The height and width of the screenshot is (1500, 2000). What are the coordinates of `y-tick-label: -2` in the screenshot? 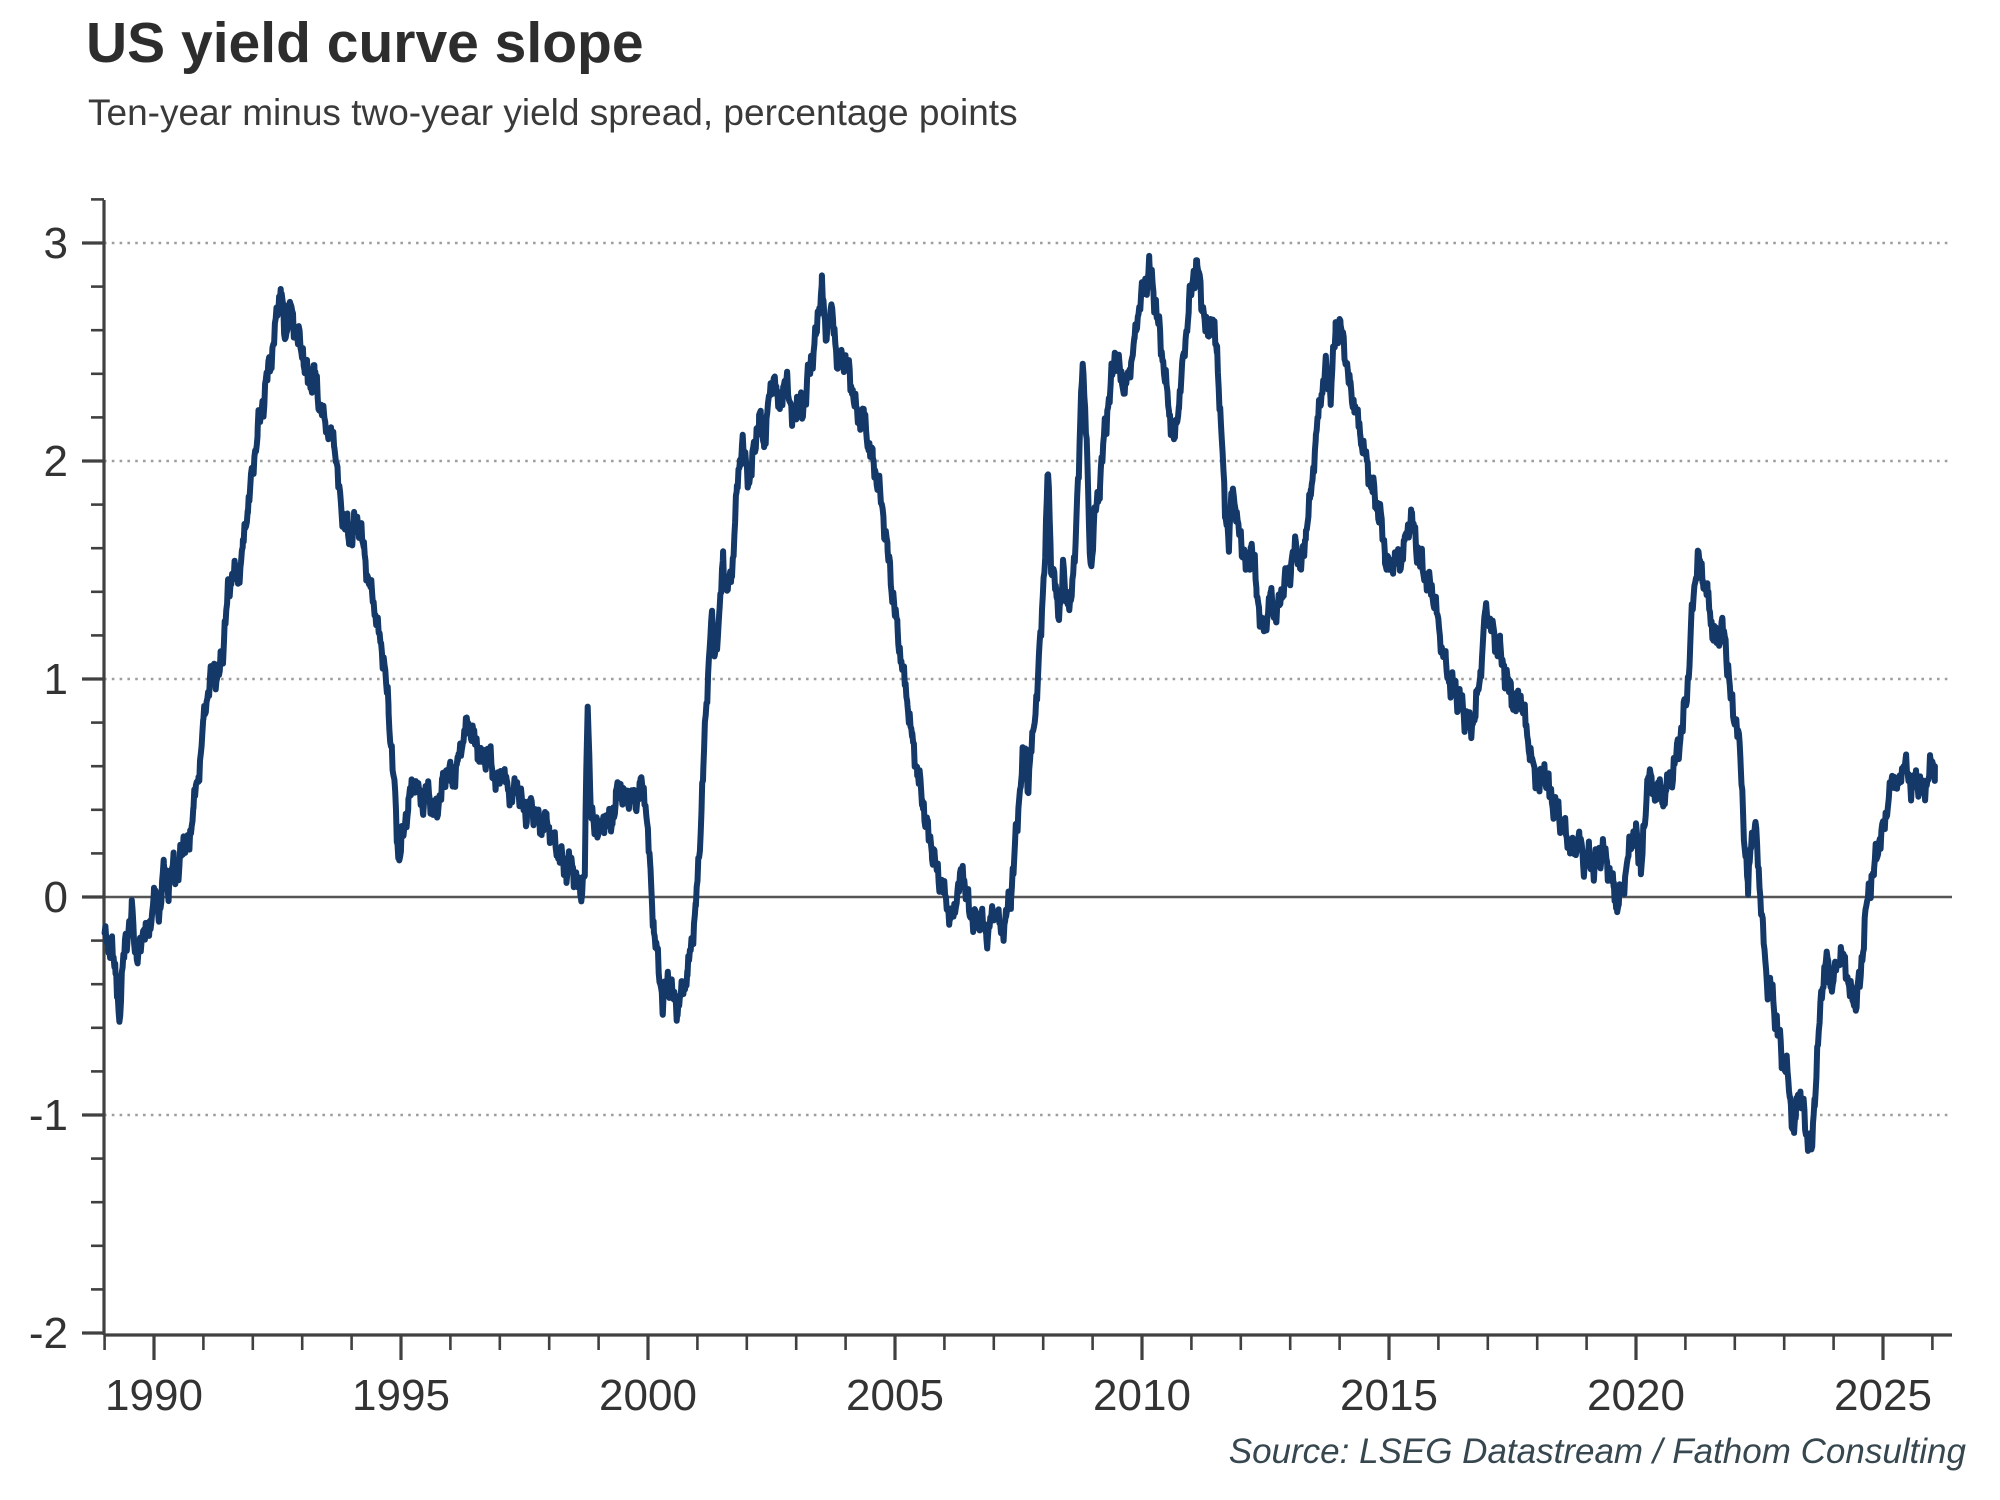 It's located at (48, 1333).